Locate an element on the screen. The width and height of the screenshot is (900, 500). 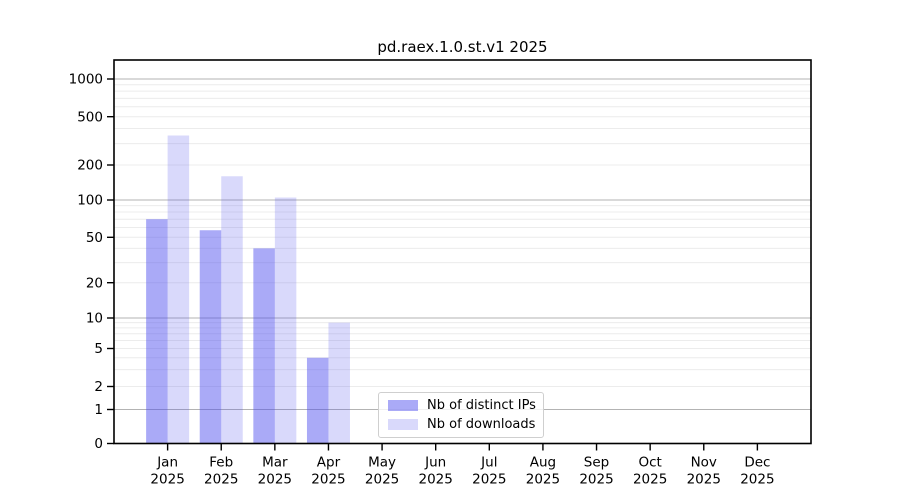
chart-title: pd.raex.1.0.st.v1 2025 is located at coordinates (462, 47).